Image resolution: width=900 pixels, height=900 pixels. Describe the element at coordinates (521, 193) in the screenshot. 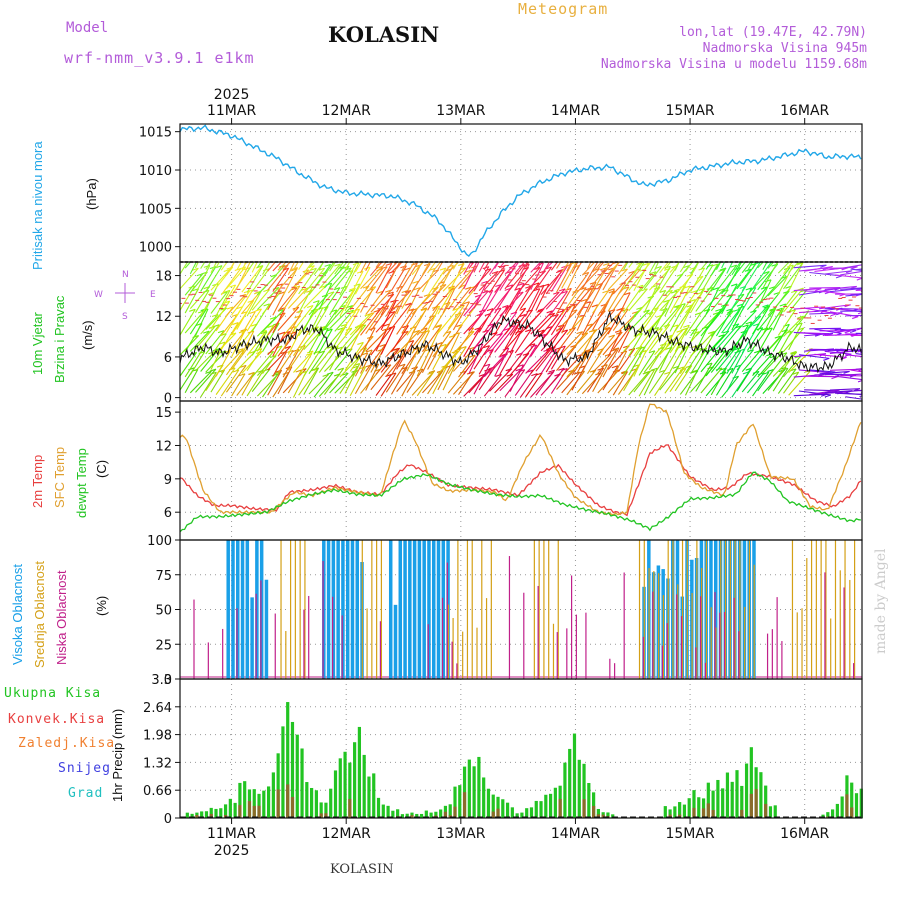

I see `panel-bg-pressure` at that location.